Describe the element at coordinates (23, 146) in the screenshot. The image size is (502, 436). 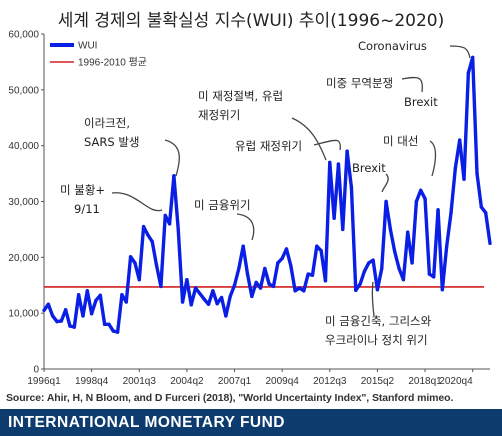
I see `y-tick-label: 40,000` at that location.